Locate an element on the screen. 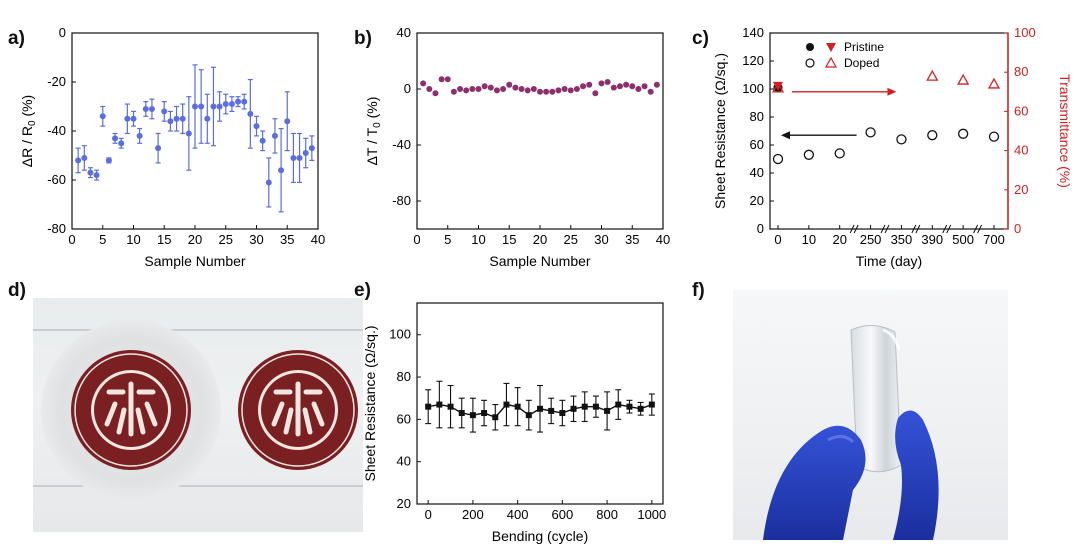 This screenshot has height=555, width=1080. legend-marker-doped-resistance is located at coordinates (810, 63).